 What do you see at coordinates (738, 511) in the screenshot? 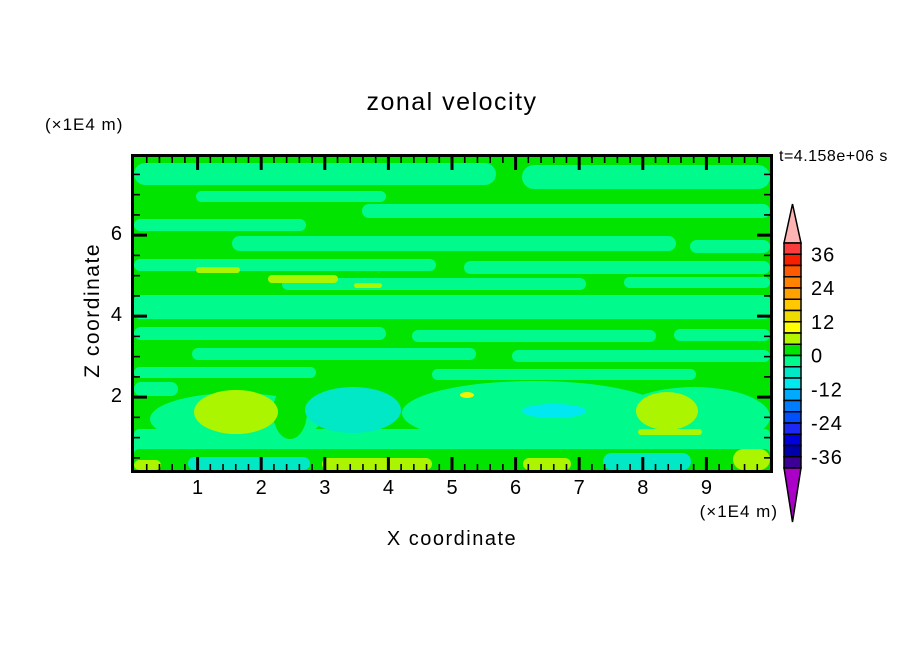
I see `x-axis-unit-label: (×1E4 m)` at bounding box center [738, 511].